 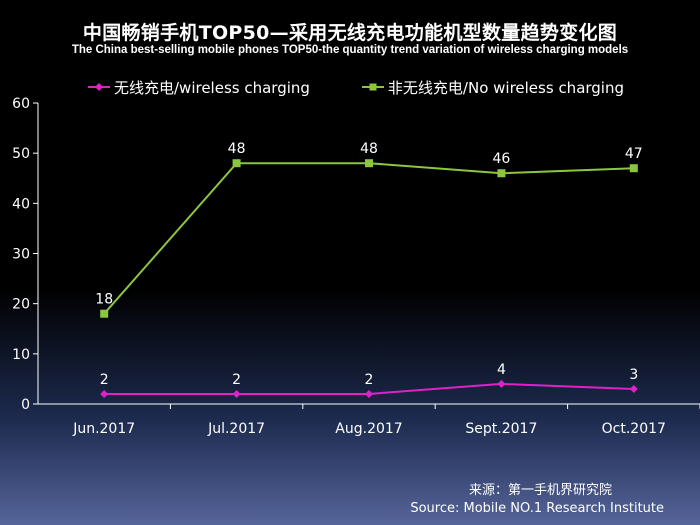 What do you see at coordinates (103, 429) in the screenshot?
I see `x-tick-label: Jun.2017` at bounding box center [103, 429].